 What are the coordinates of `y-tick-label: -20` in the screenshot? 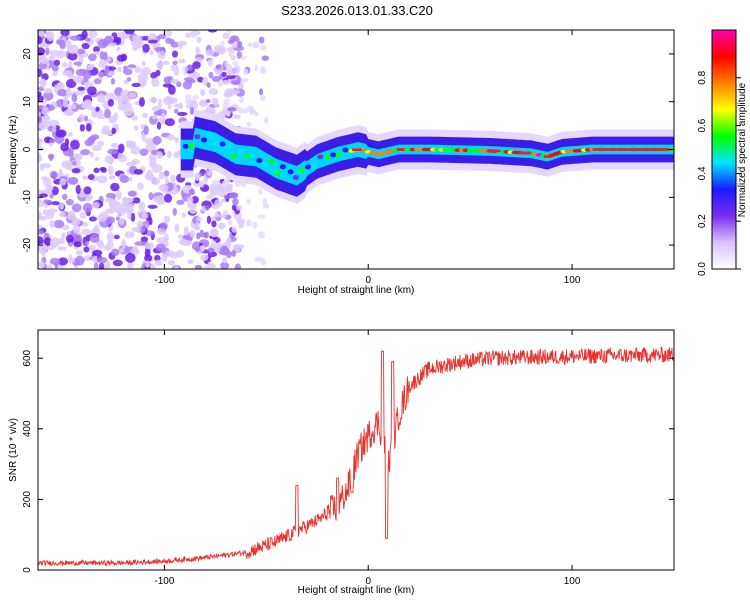 It's located at (27, 244).